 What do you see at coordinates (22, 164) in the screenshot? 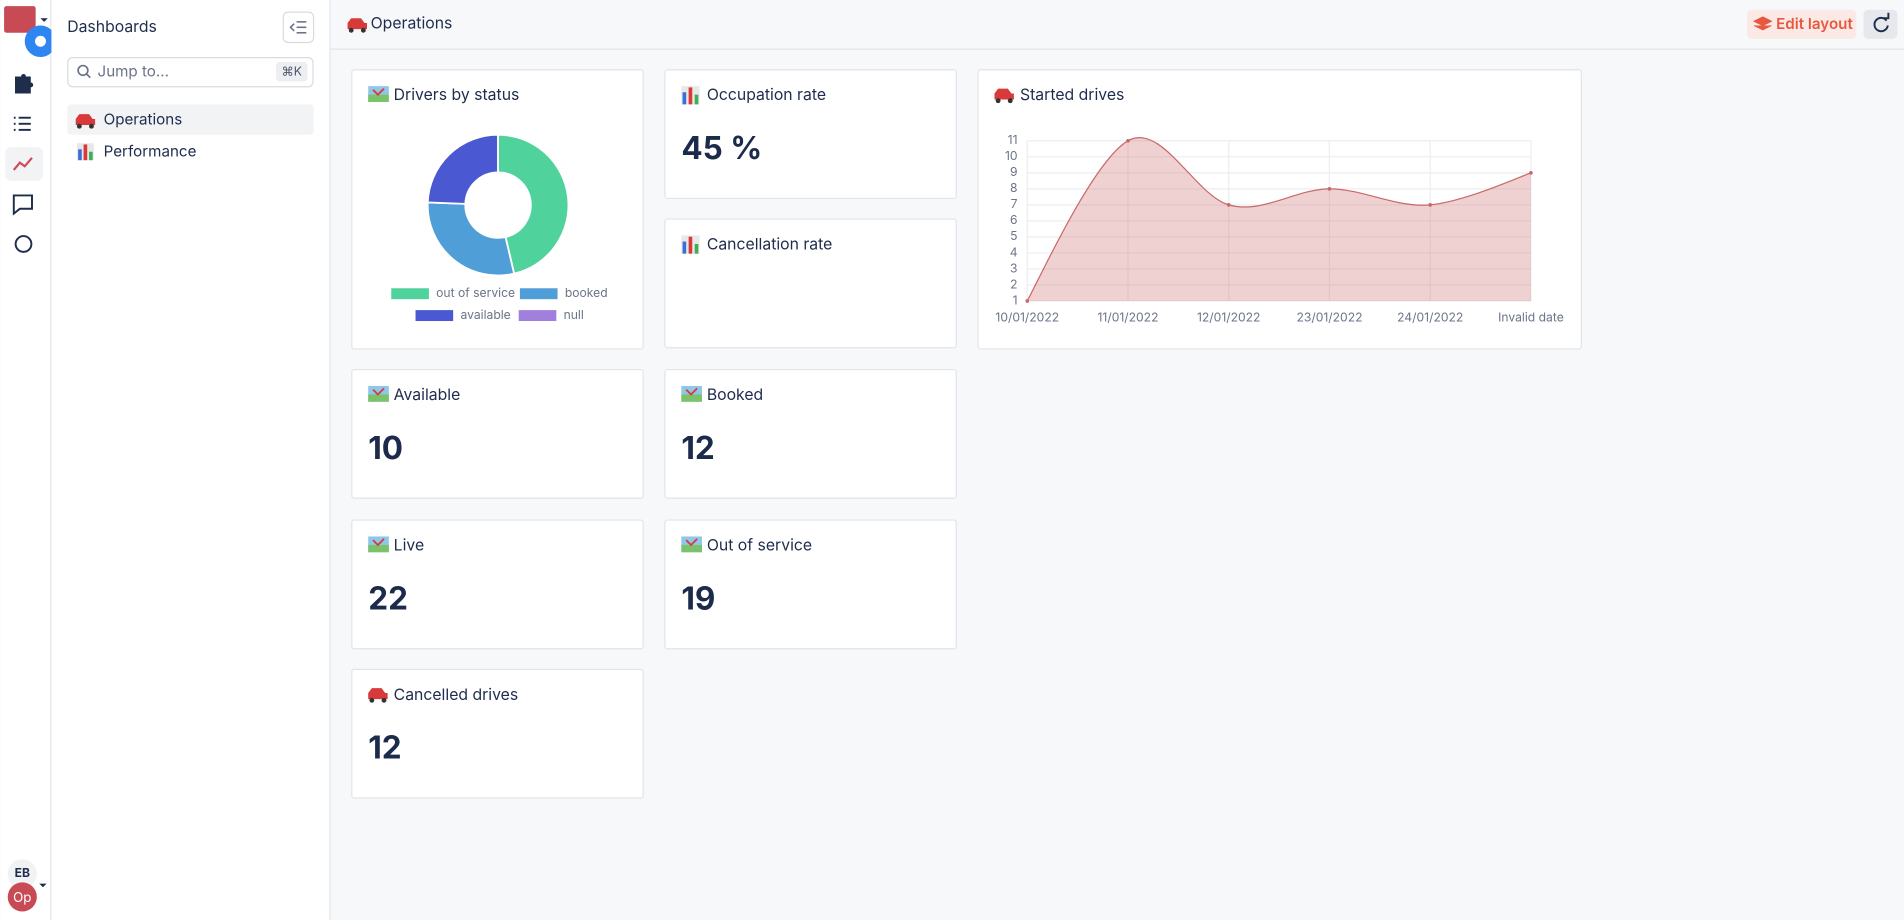
I see `dashboards-icon` at bounding box center [22, 164].